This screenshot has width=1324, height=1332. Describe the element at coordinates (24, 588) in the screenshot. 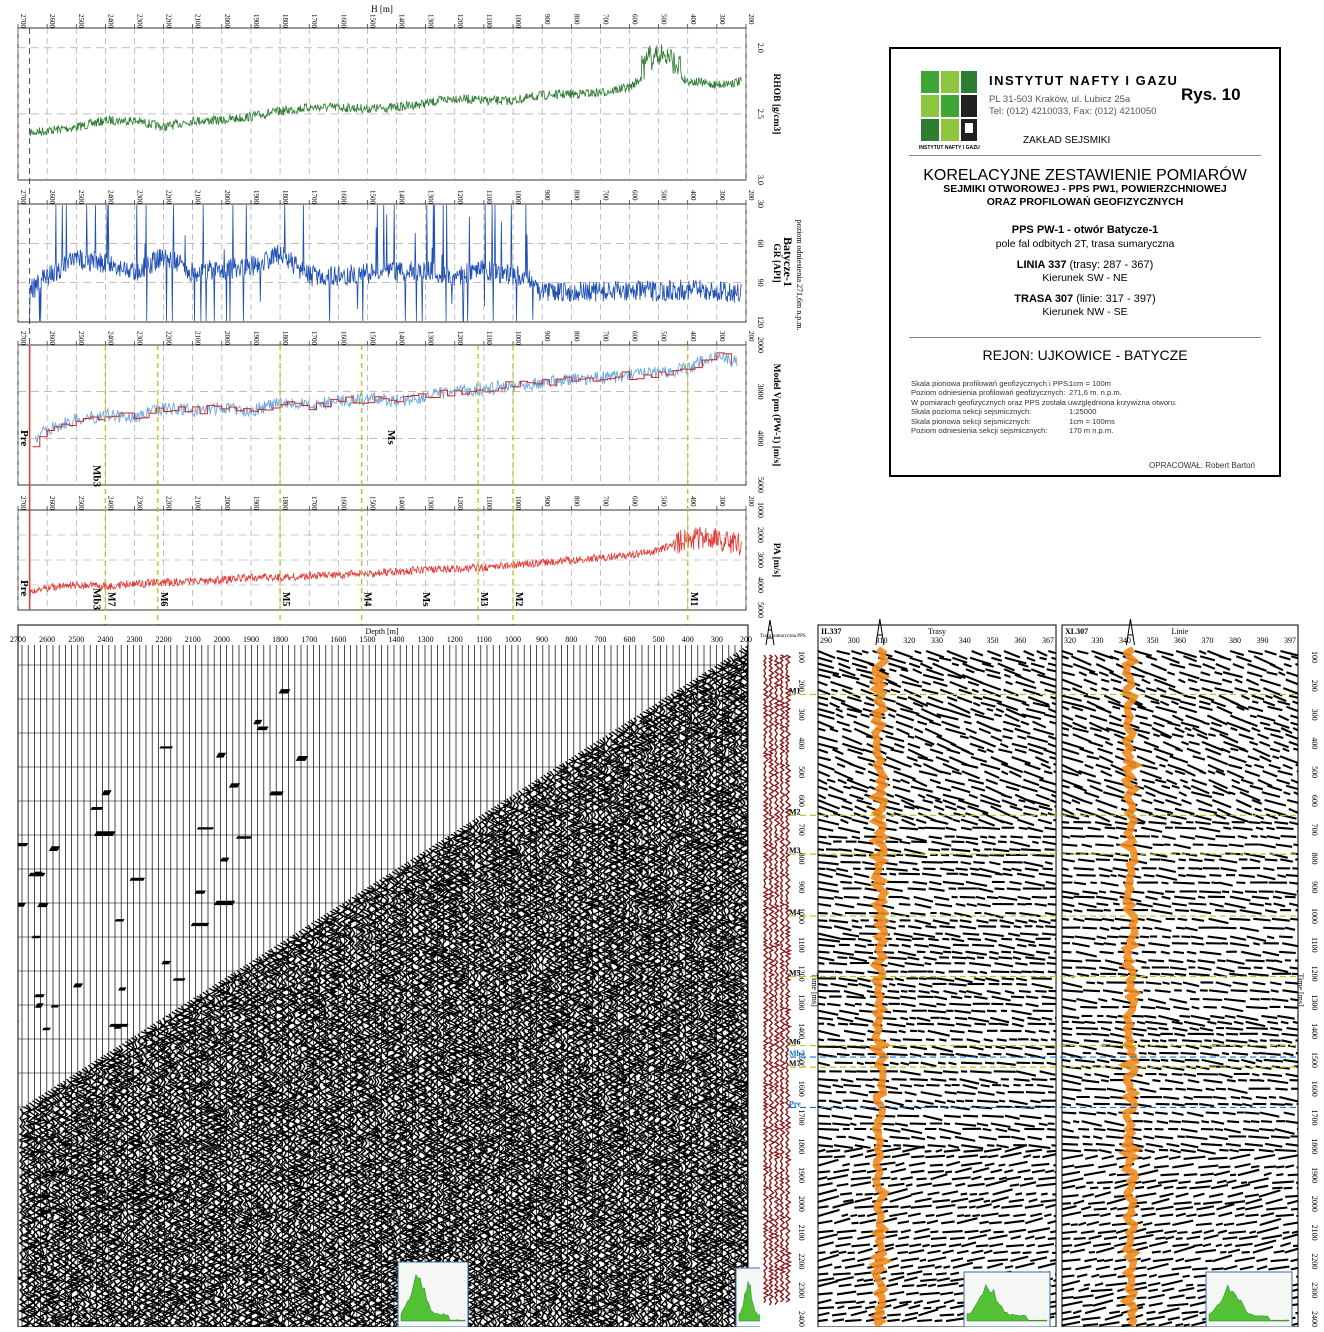

I see `pa-marker-pre: Pre` at that location.